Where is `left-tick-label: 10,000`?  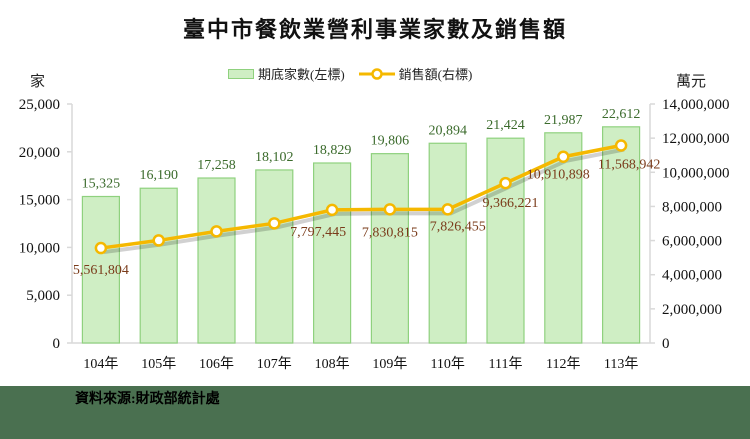
left-tick-label: 10,000 is located at coordinates (39, 248).